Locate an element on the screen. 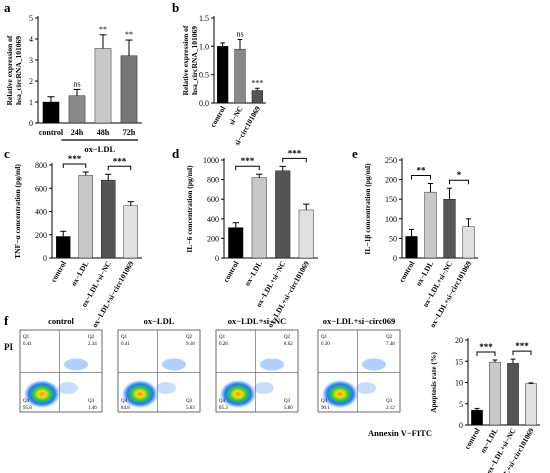  y-tick-label: 5 is located at coordinates (461, 404).